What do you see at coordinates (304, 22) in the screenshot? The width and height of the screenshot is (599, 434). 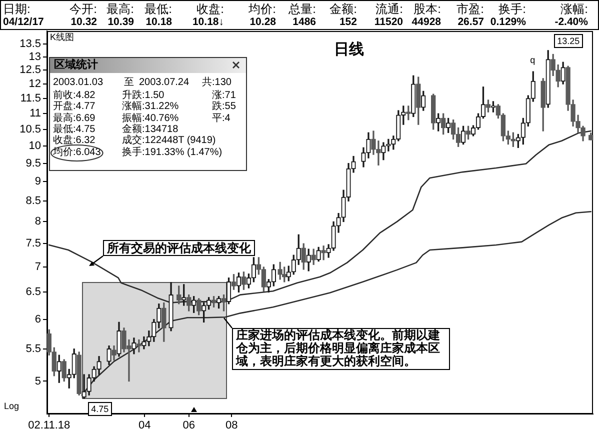 I see `text: 1486` at bounding box center [304, 22].